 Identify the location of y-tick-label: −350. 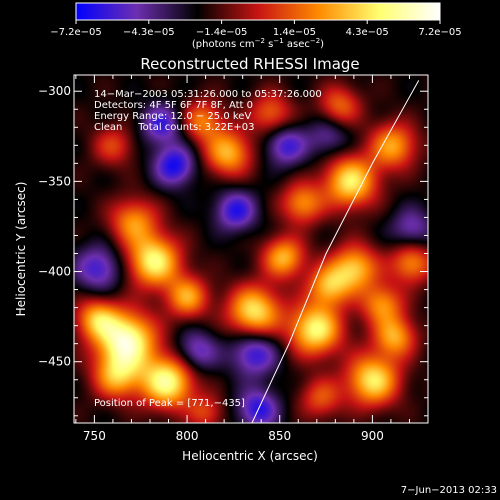
(54, 181).